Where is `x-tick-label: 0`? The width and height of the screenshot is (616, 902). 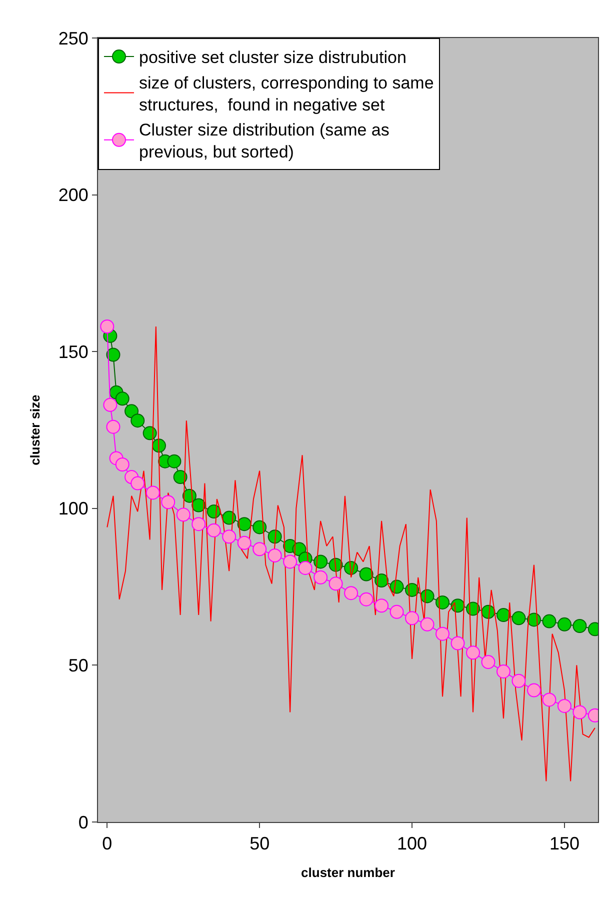 x-tick-label: 0 is located at coordinates (107, 844).